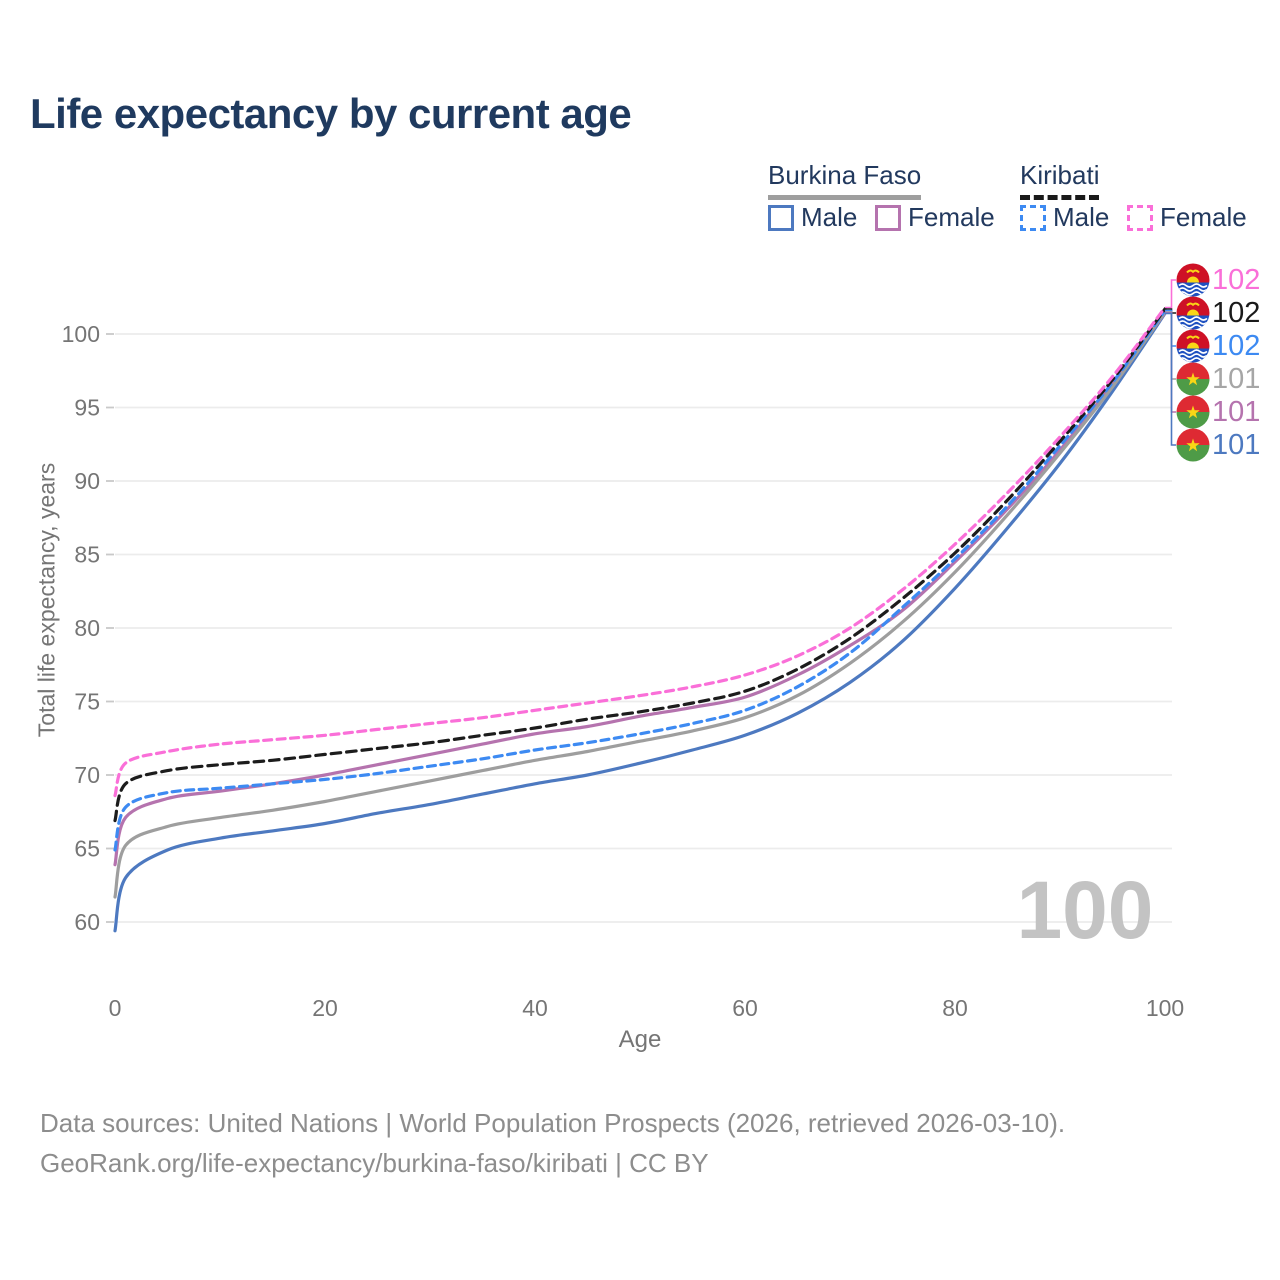 This screenshot has height=1280, width=1280. What do you see at coordinates (87, 702) in the screenshot?
I see `y-tick-label: 75` at bounding box center [87, 702].